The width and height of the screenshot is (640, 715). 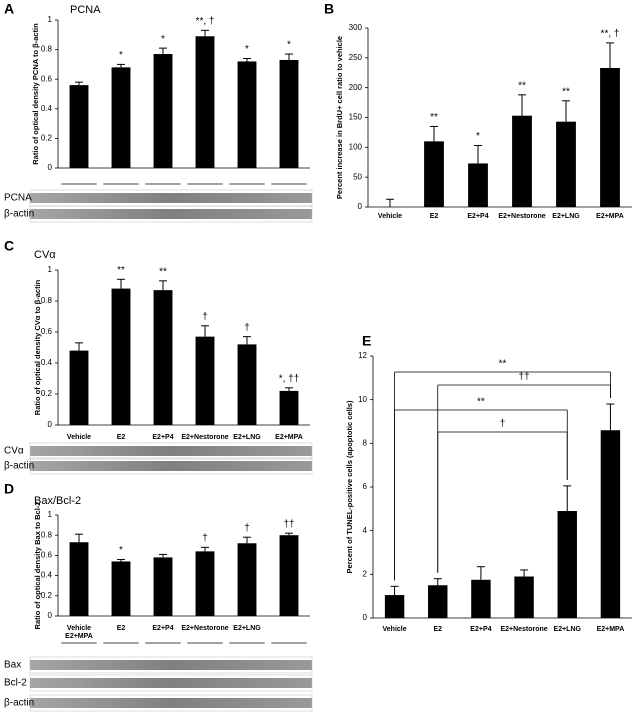 What do you see at coordinates (503, 424) in the screenshot?
I see `comparison-label: †` at bounding box center [503, 424].